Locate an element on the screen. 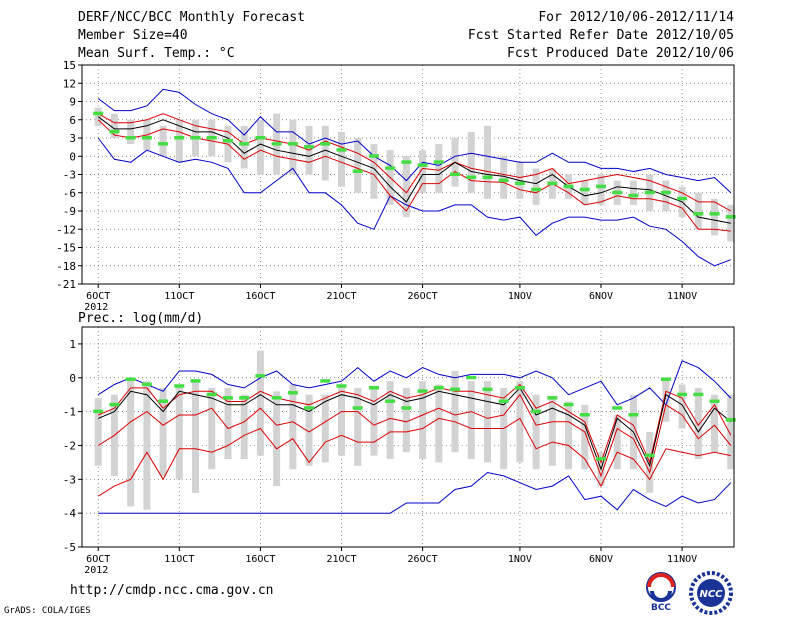 The width and height of the screenshot is (800, 618). prec-xtick-label: 16OCT is located at coordinates (260, 559).